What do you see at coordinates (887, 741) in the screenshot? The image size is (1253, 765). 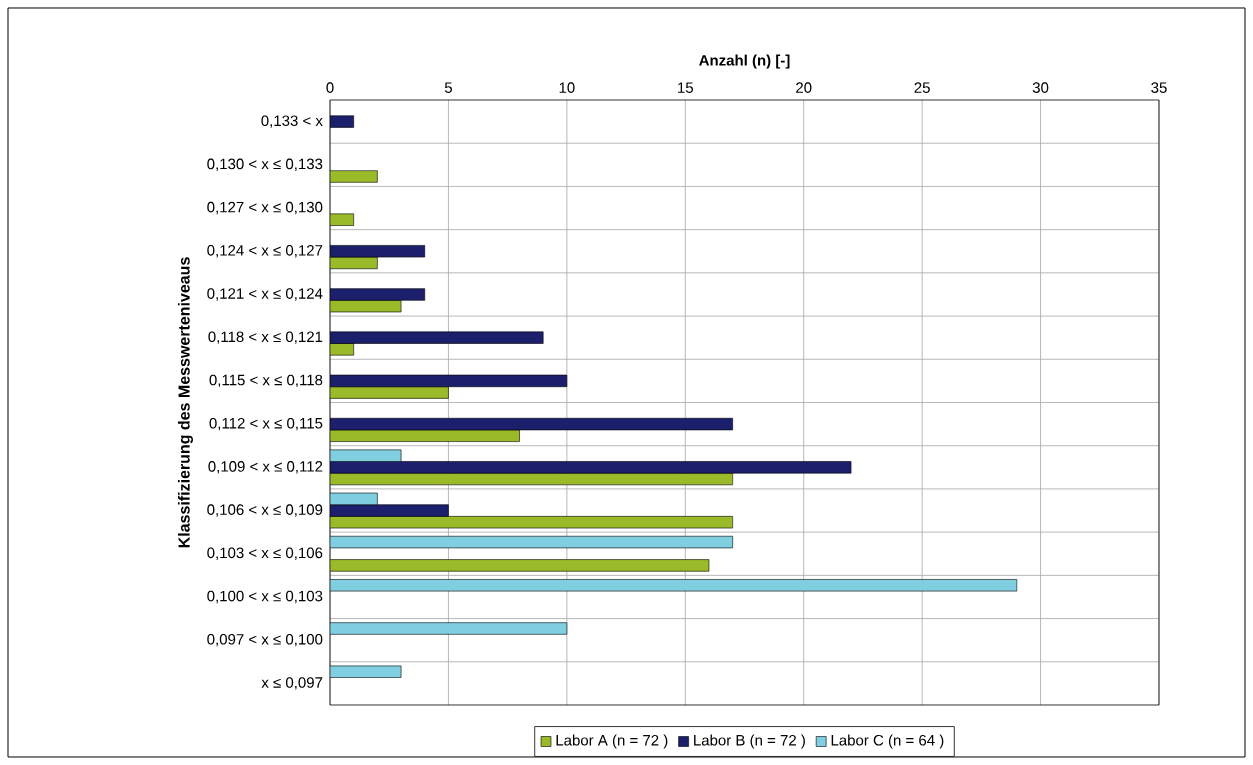 I see `legend-label: Labor C (n = 64 )` at bounding box center [887, 741].